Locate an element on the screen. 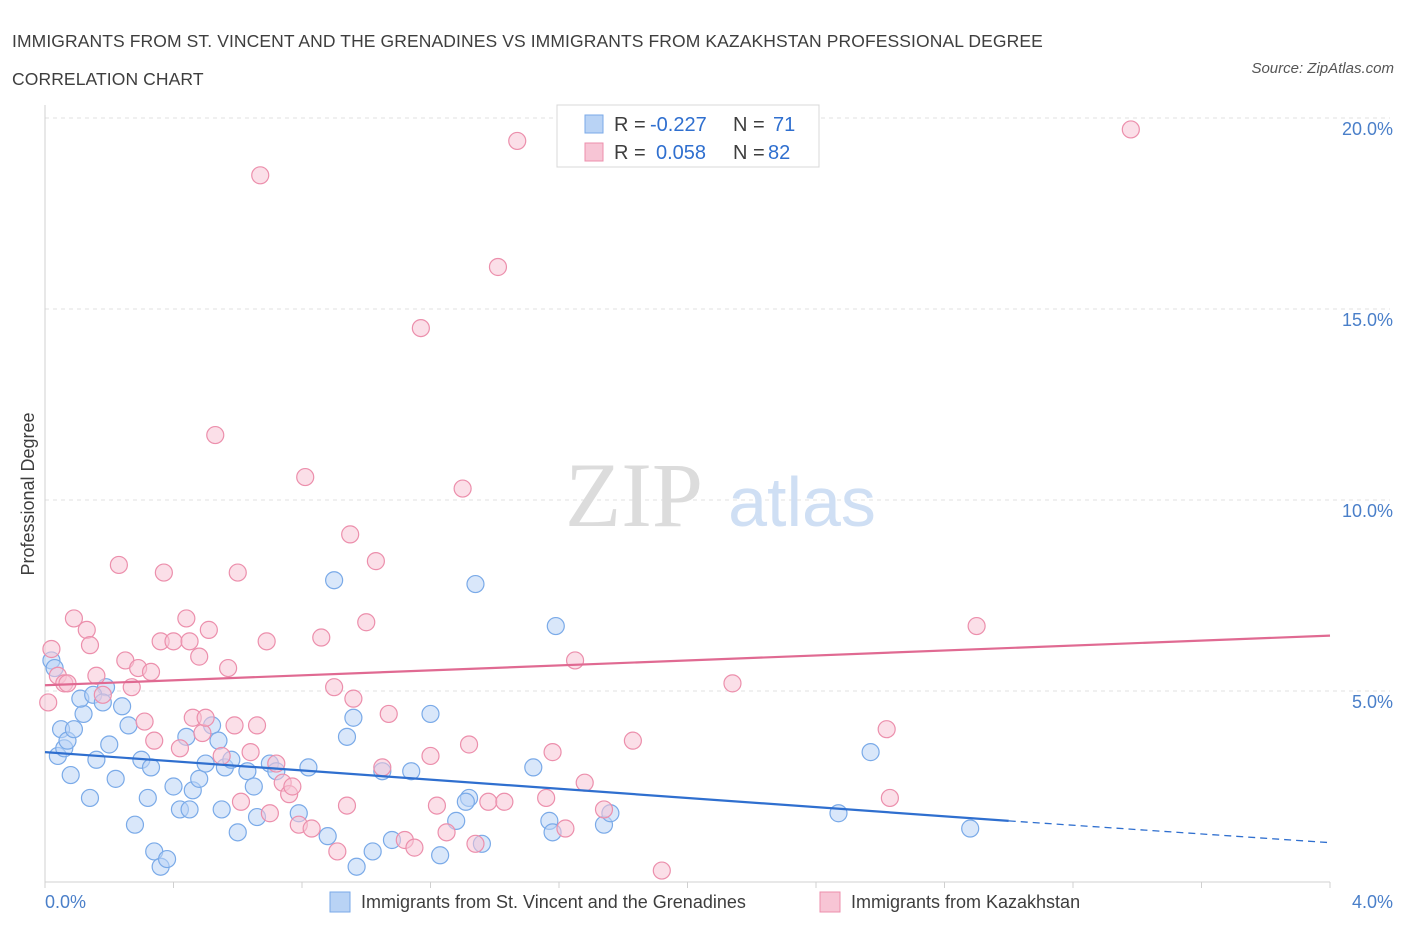 The image size is (1406, 930). y-tick-label-1: 10.0% is located at coordinates (1367, 511).